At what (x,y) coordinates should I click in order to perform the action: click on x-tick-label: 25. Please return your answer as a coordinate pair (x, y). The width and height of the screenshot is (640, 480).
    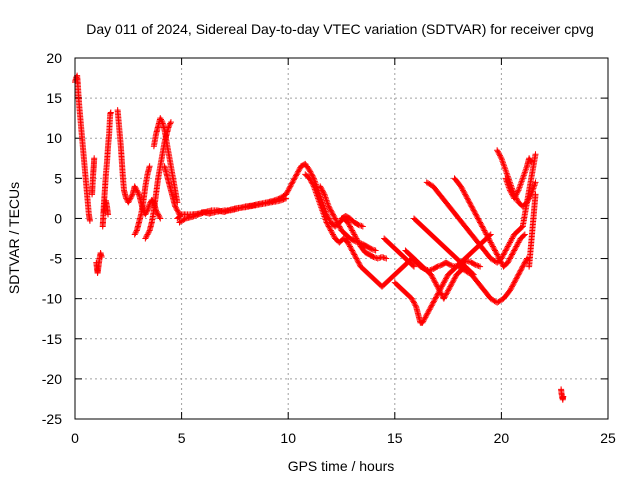
    Looking at the image, I should click on (608, 438).